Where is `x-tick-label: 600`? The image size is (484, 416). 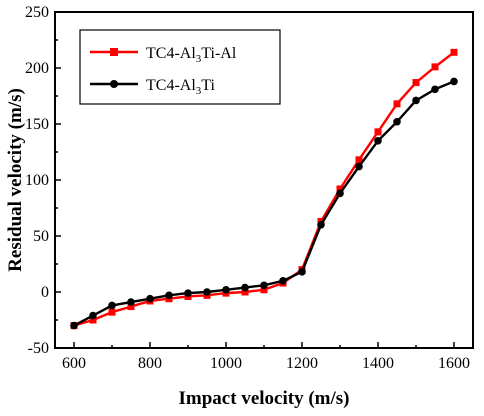
x-tick-label: 600 is located at coordinates (74, 363).